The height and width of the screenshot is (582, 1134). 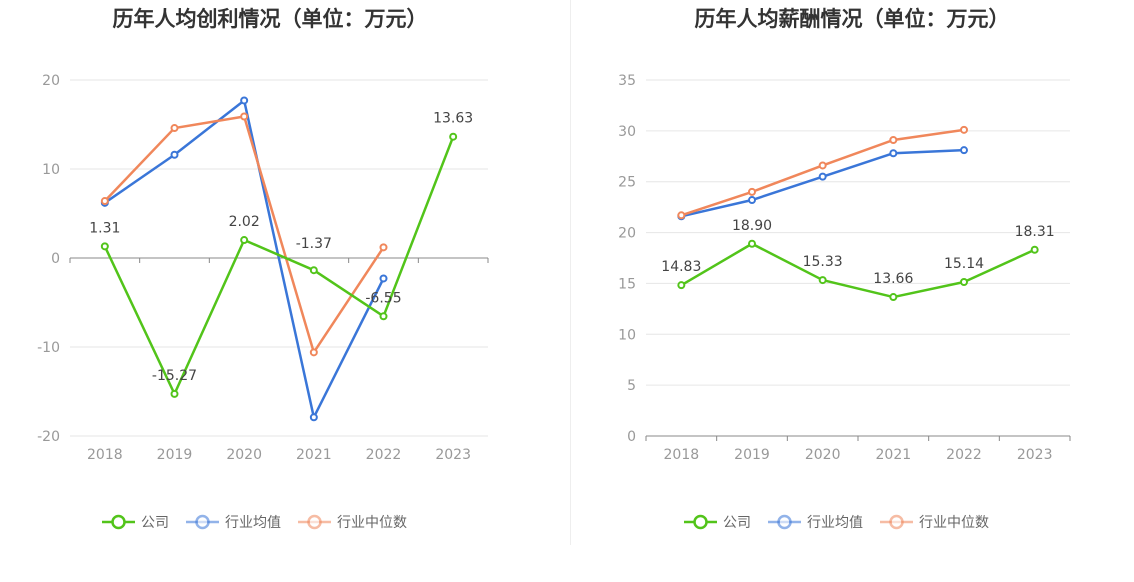 What do you see at coordinates (383, 298) in the screenshot?
I see `data-label: -6.55` at bounding box center [383, 298].